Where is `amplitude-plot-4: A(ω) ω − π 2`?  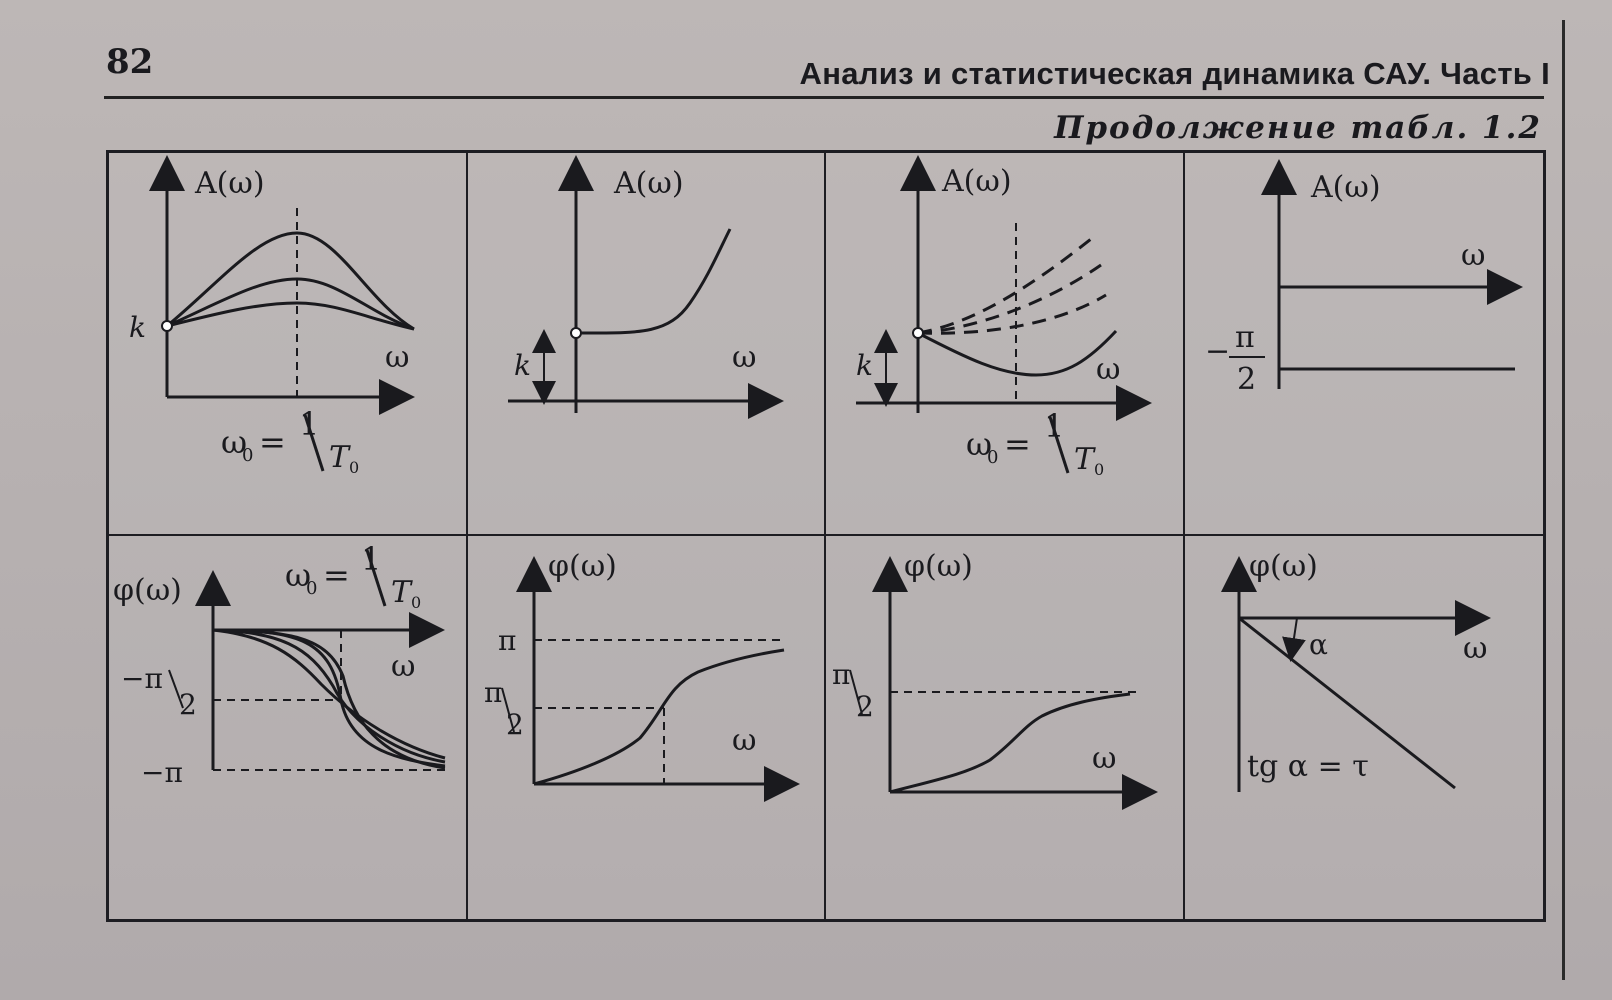
amplitude-plot-4: A(ω) ω − π 2 is located at coordinates (1364, 278).